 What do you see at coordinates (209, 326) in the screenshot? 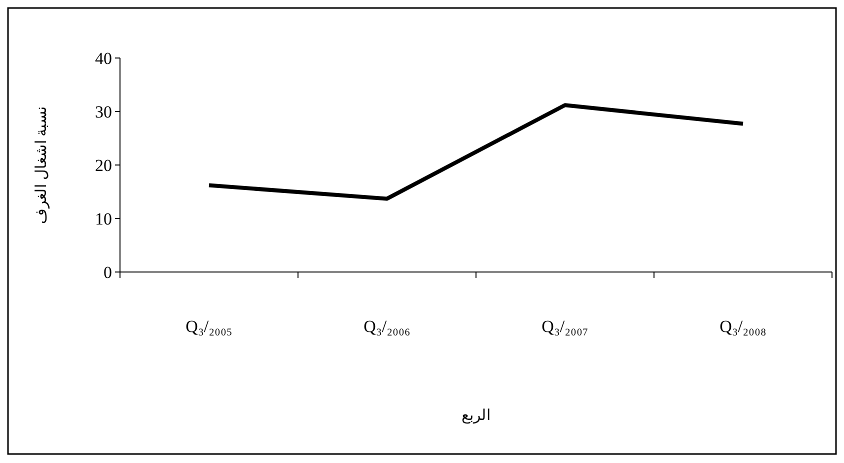
I see `x-tick-label: Q₃/₂₀₀₅` at bounding box center [209, 326].